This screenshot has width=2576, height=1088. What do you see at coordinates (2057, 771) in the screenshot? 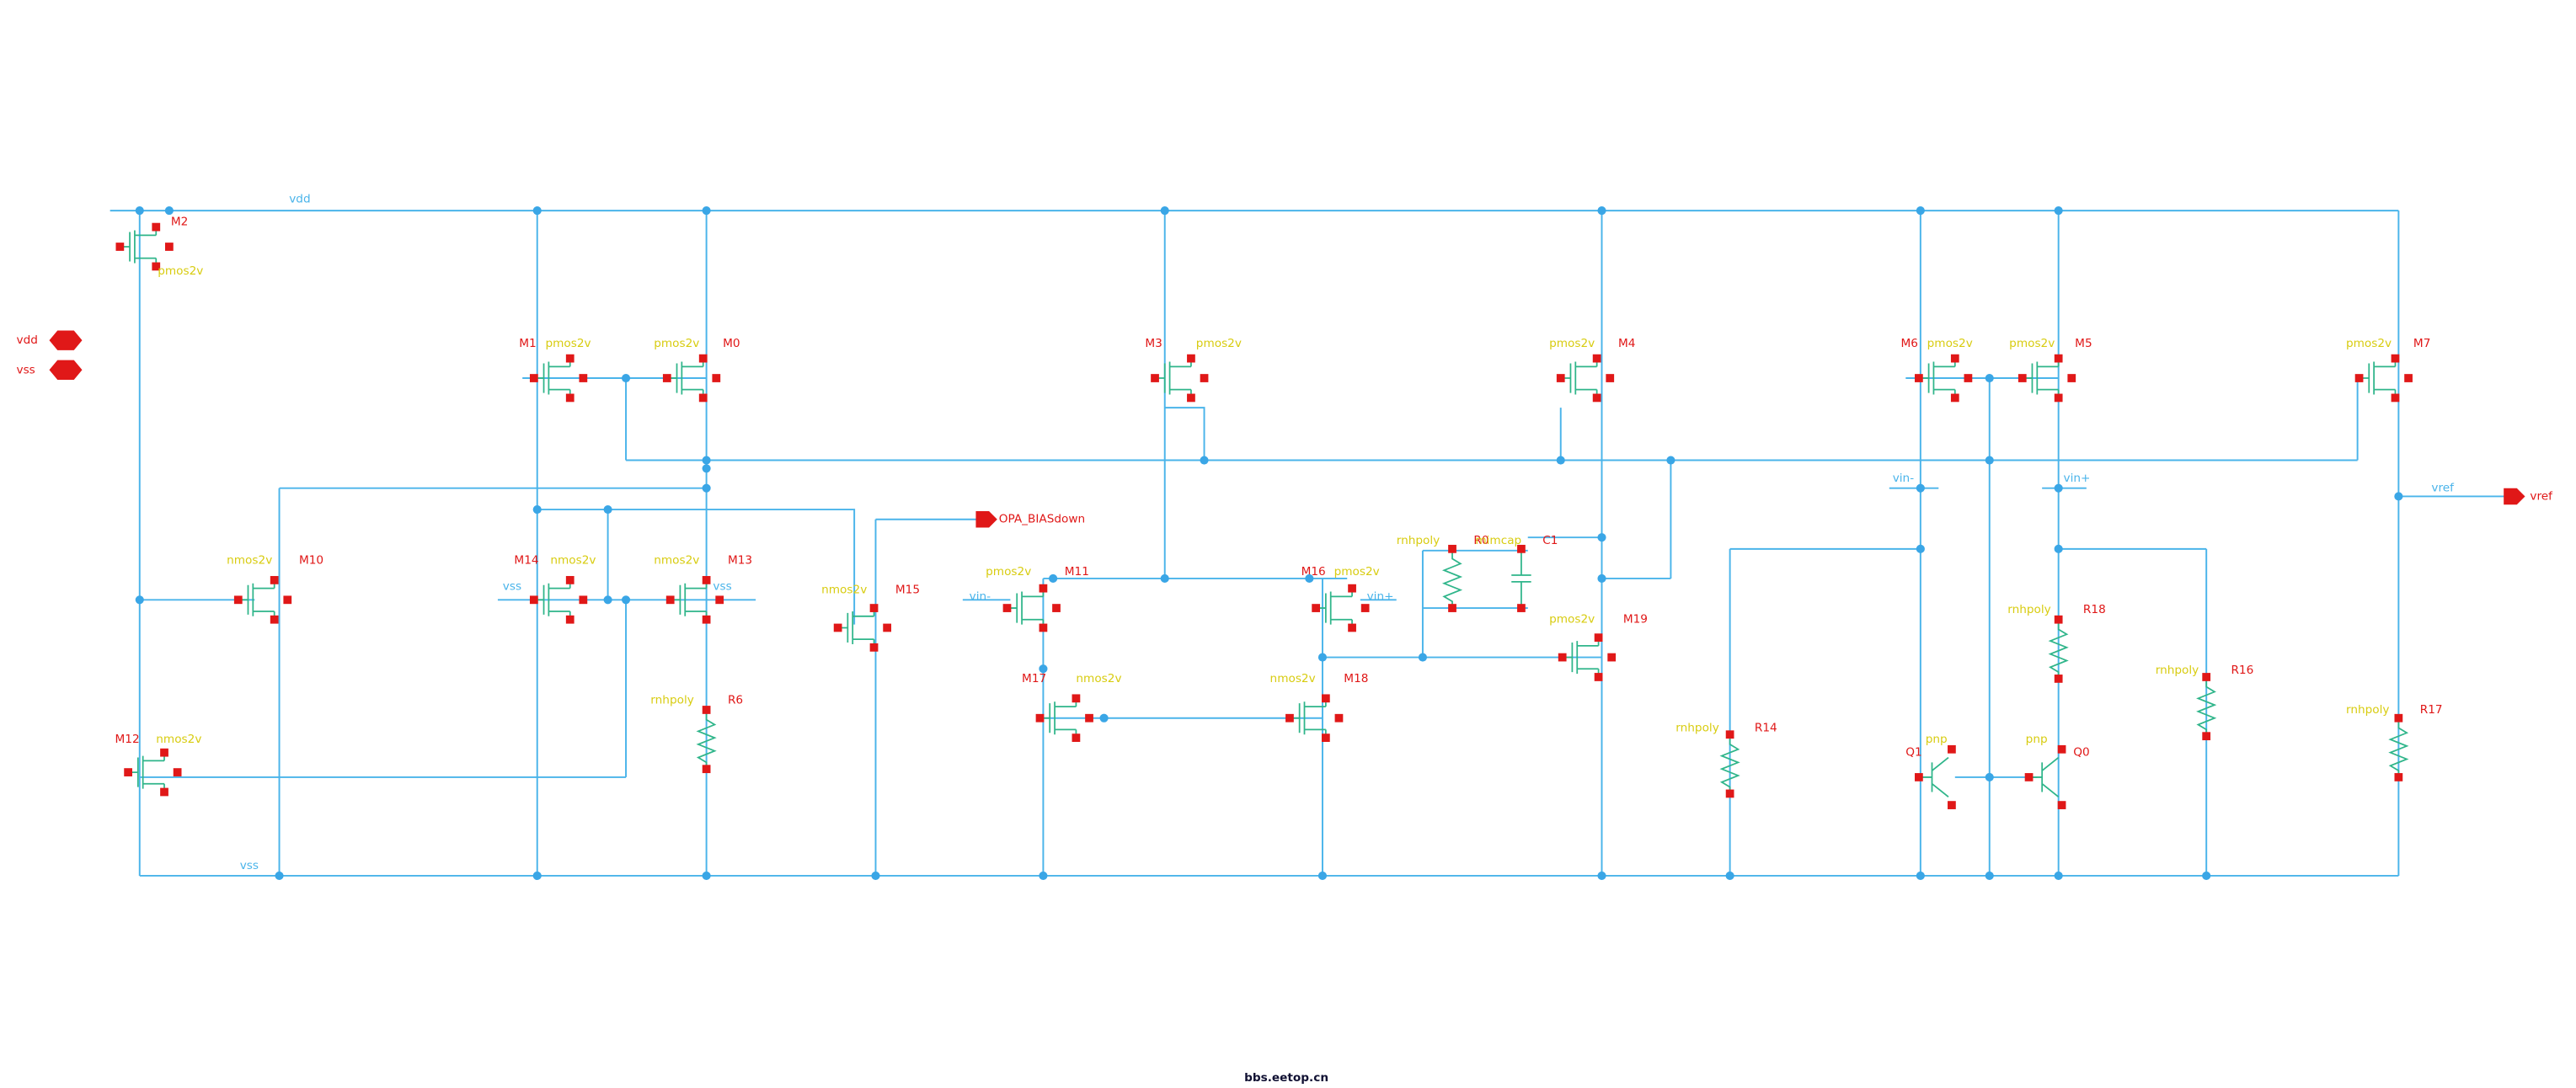
I see `component: Q0 pnp` at bounding box center [2057, 771].